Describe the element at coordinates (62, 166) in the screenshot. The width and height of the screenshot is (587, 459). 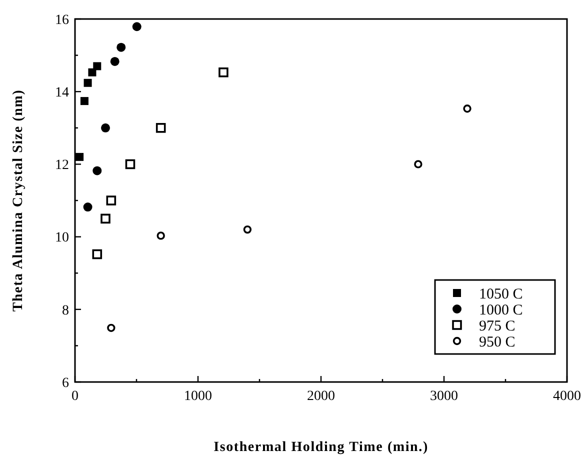
I see `y-tick-label: 12` at that location.